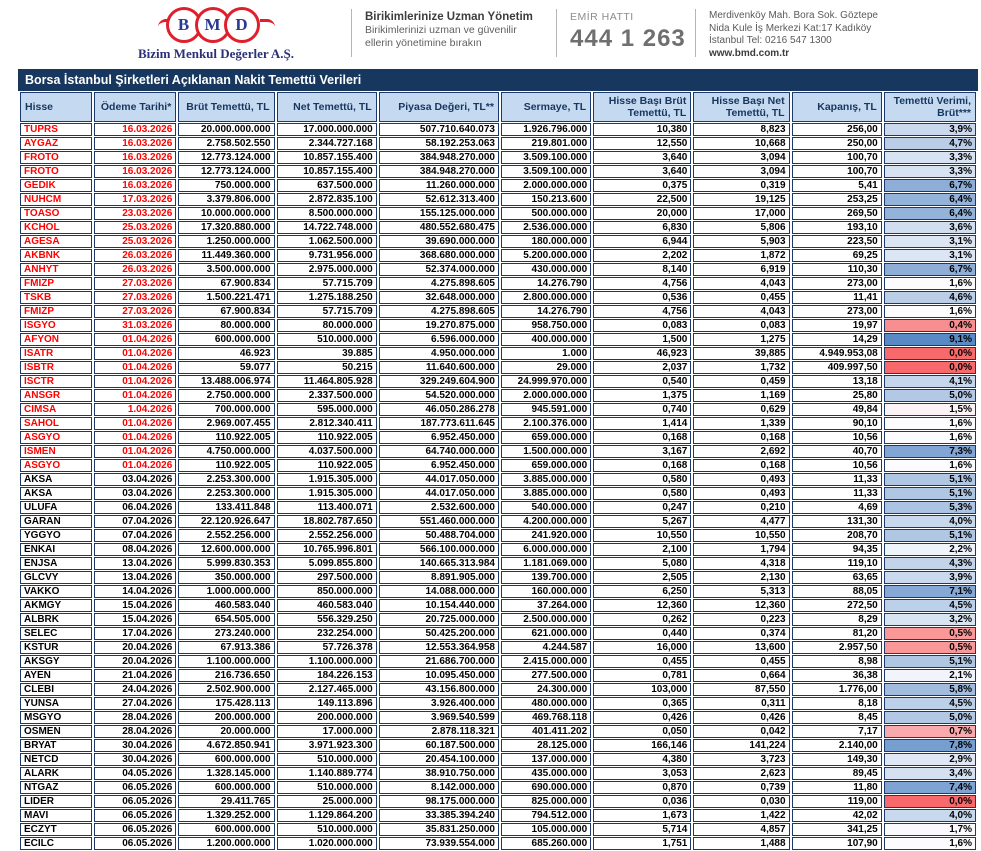  I want to click on cell-brut: 1.250.000.000, so click(226, 241).